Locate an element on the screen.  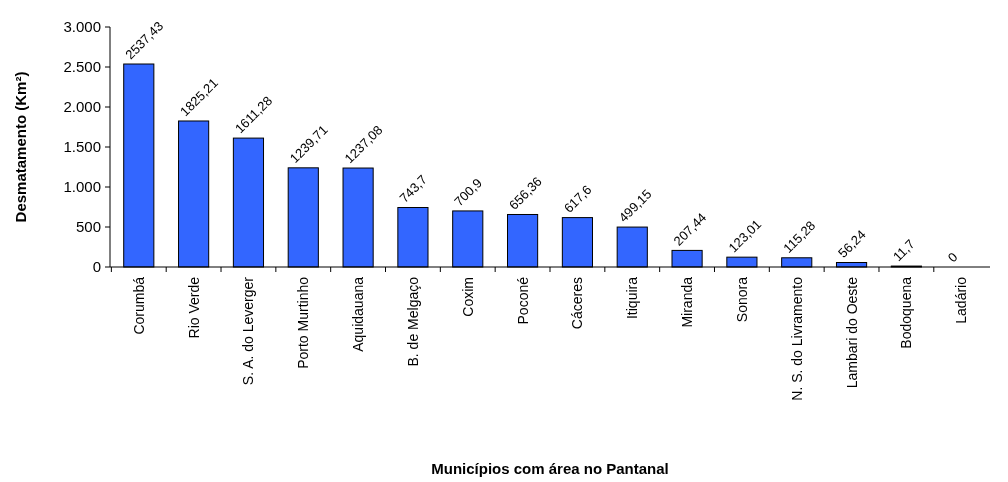
x-tick-label: Lambari do Oeste is located at coordinates (851, 332).